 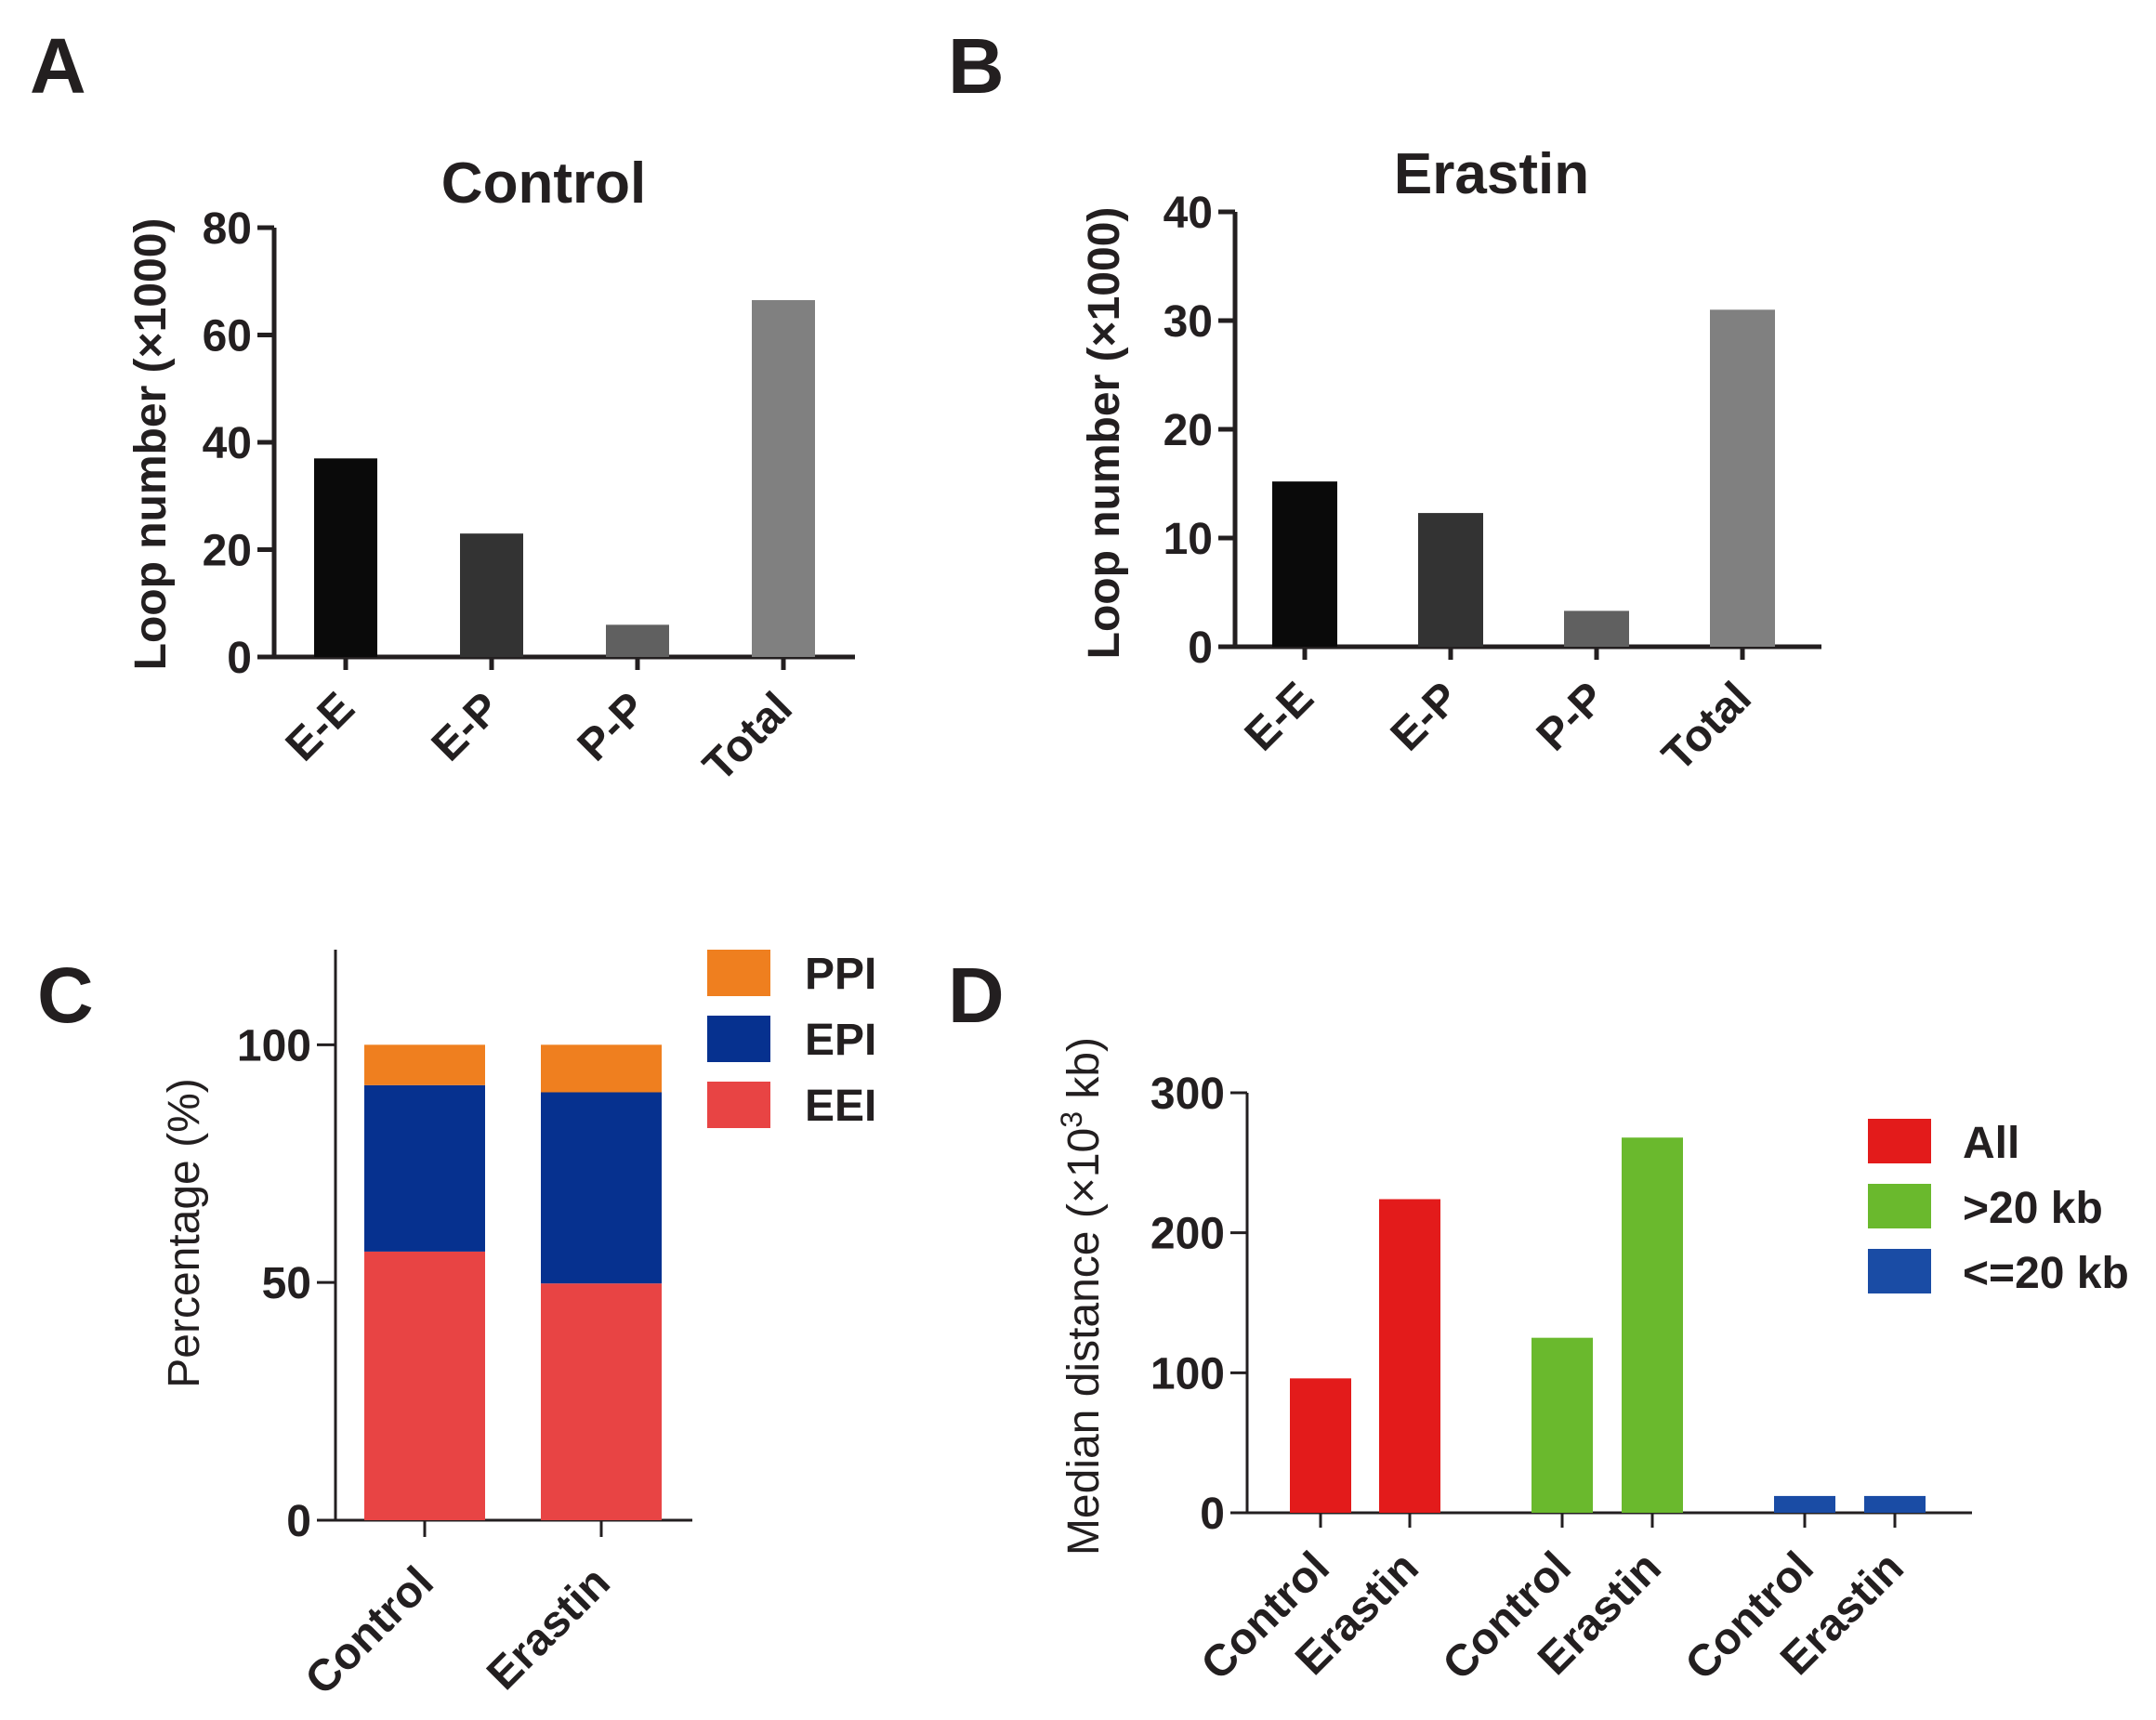 I want to click on legend-swatch-epi, so click(x=739, y=1039).